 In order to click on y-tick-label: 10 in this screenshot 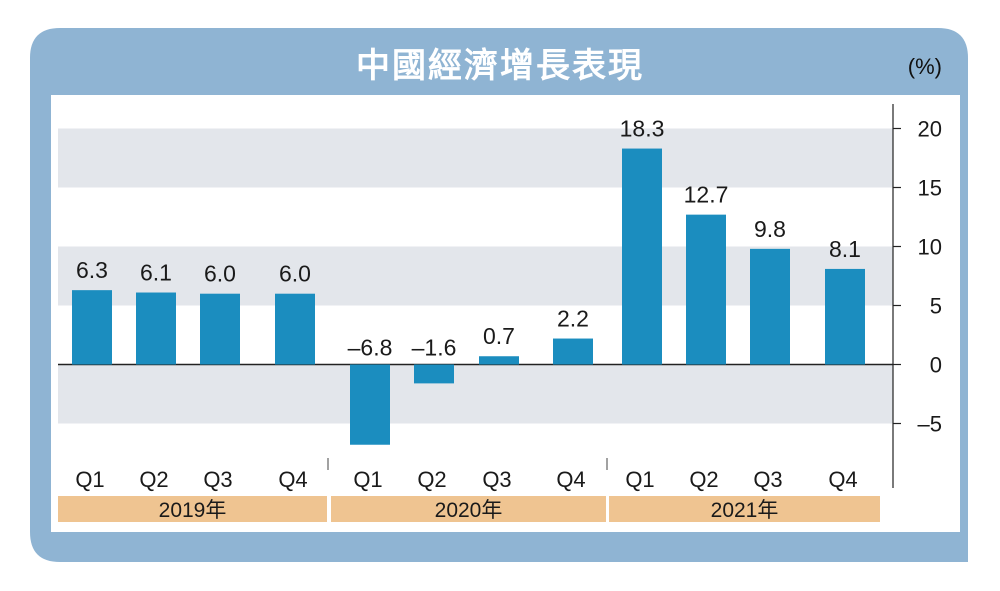, I will do `click(930, 247)`.